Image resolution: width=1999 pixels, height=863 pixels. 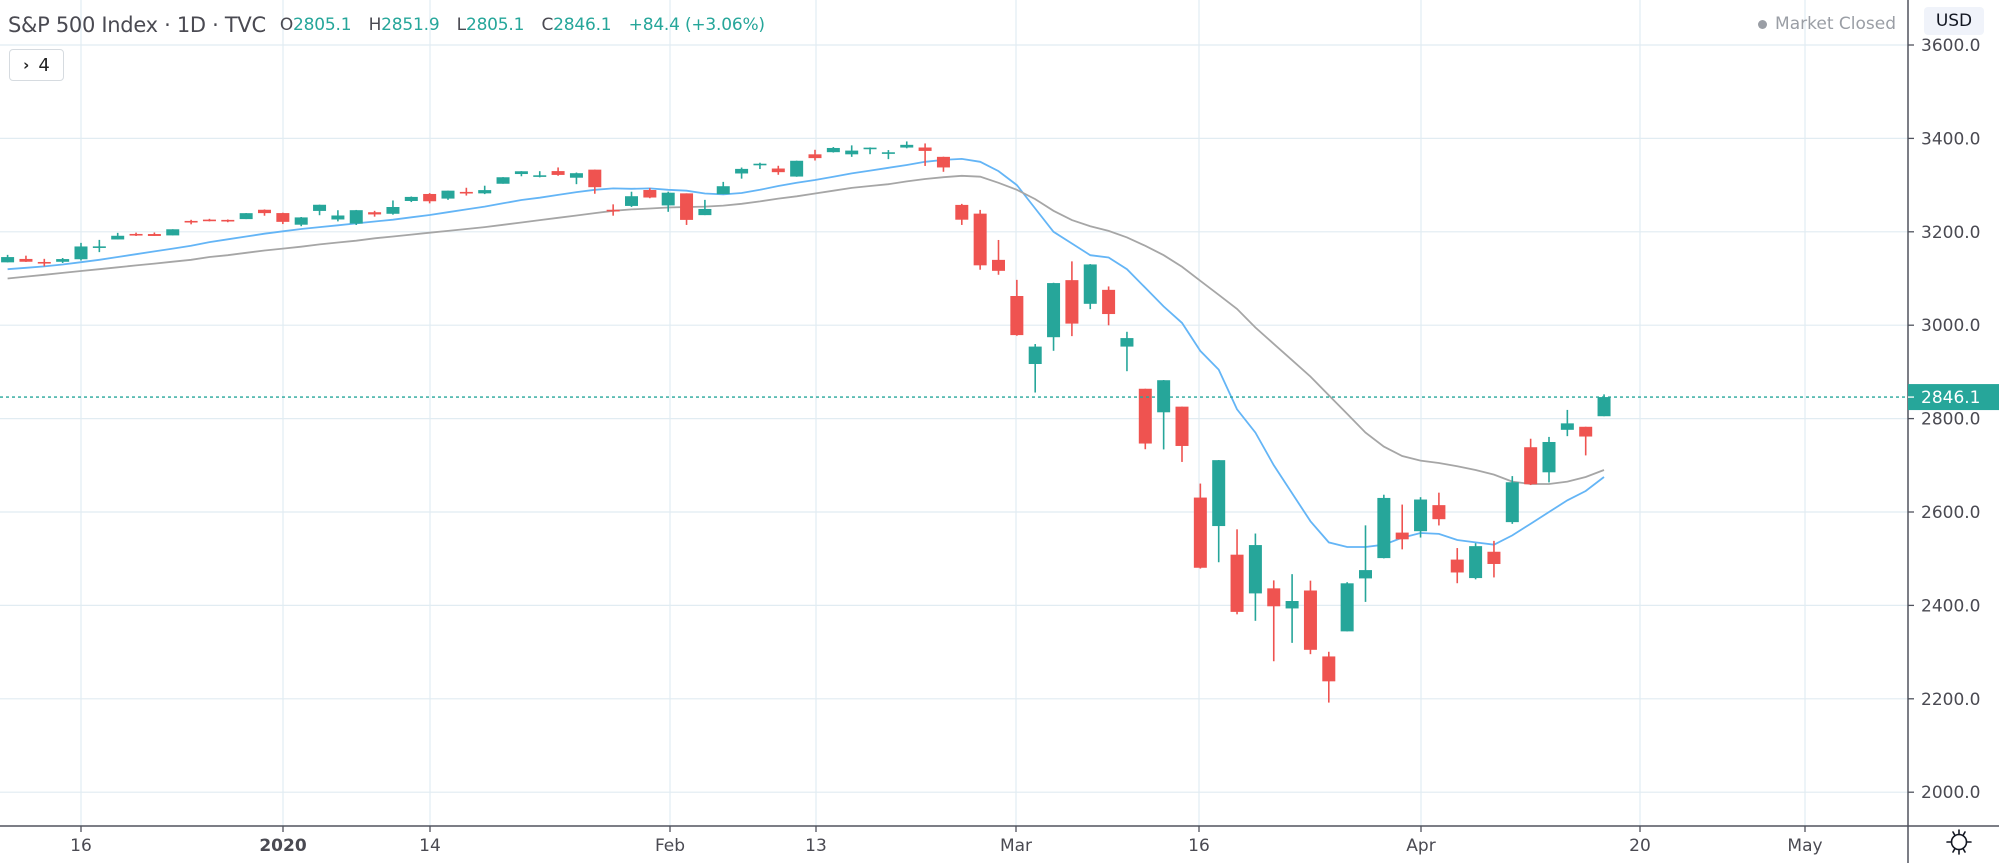 I want to click on last-price-label: 2846.1, so click(x=1950, y=398).